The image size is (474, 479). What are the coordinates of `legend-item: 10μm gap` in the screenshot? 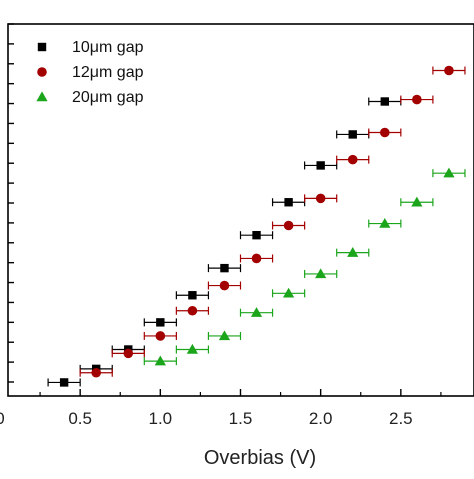 It's located at (90, 47).